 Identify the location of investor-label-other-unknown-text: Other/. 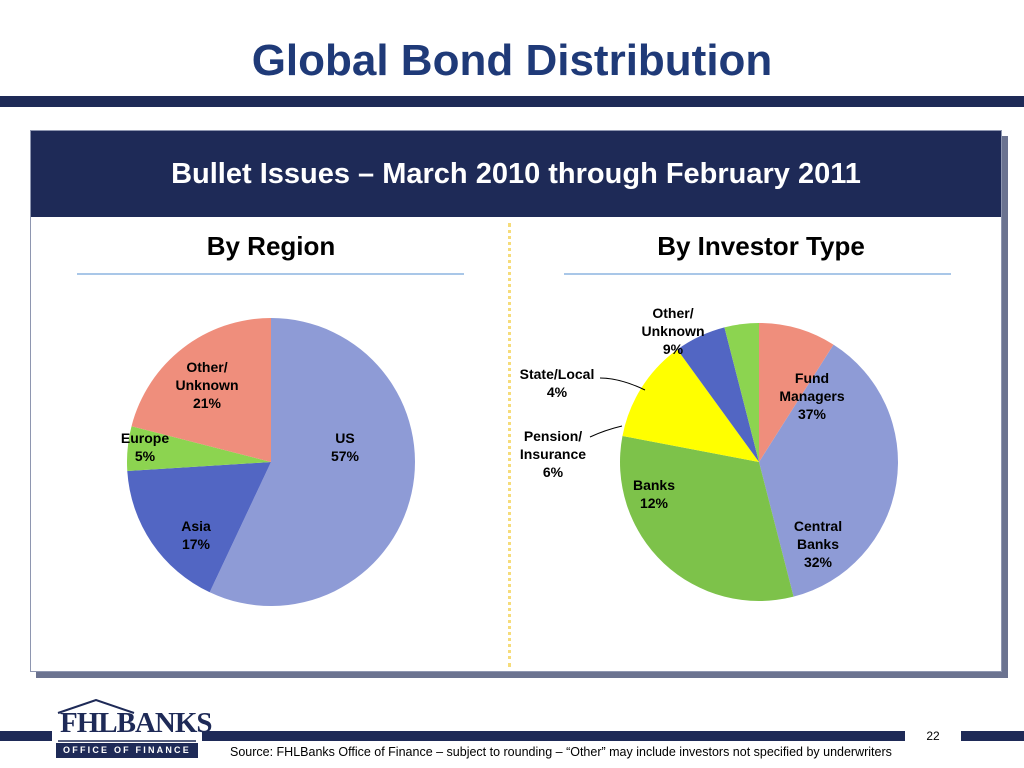
(672, 313).